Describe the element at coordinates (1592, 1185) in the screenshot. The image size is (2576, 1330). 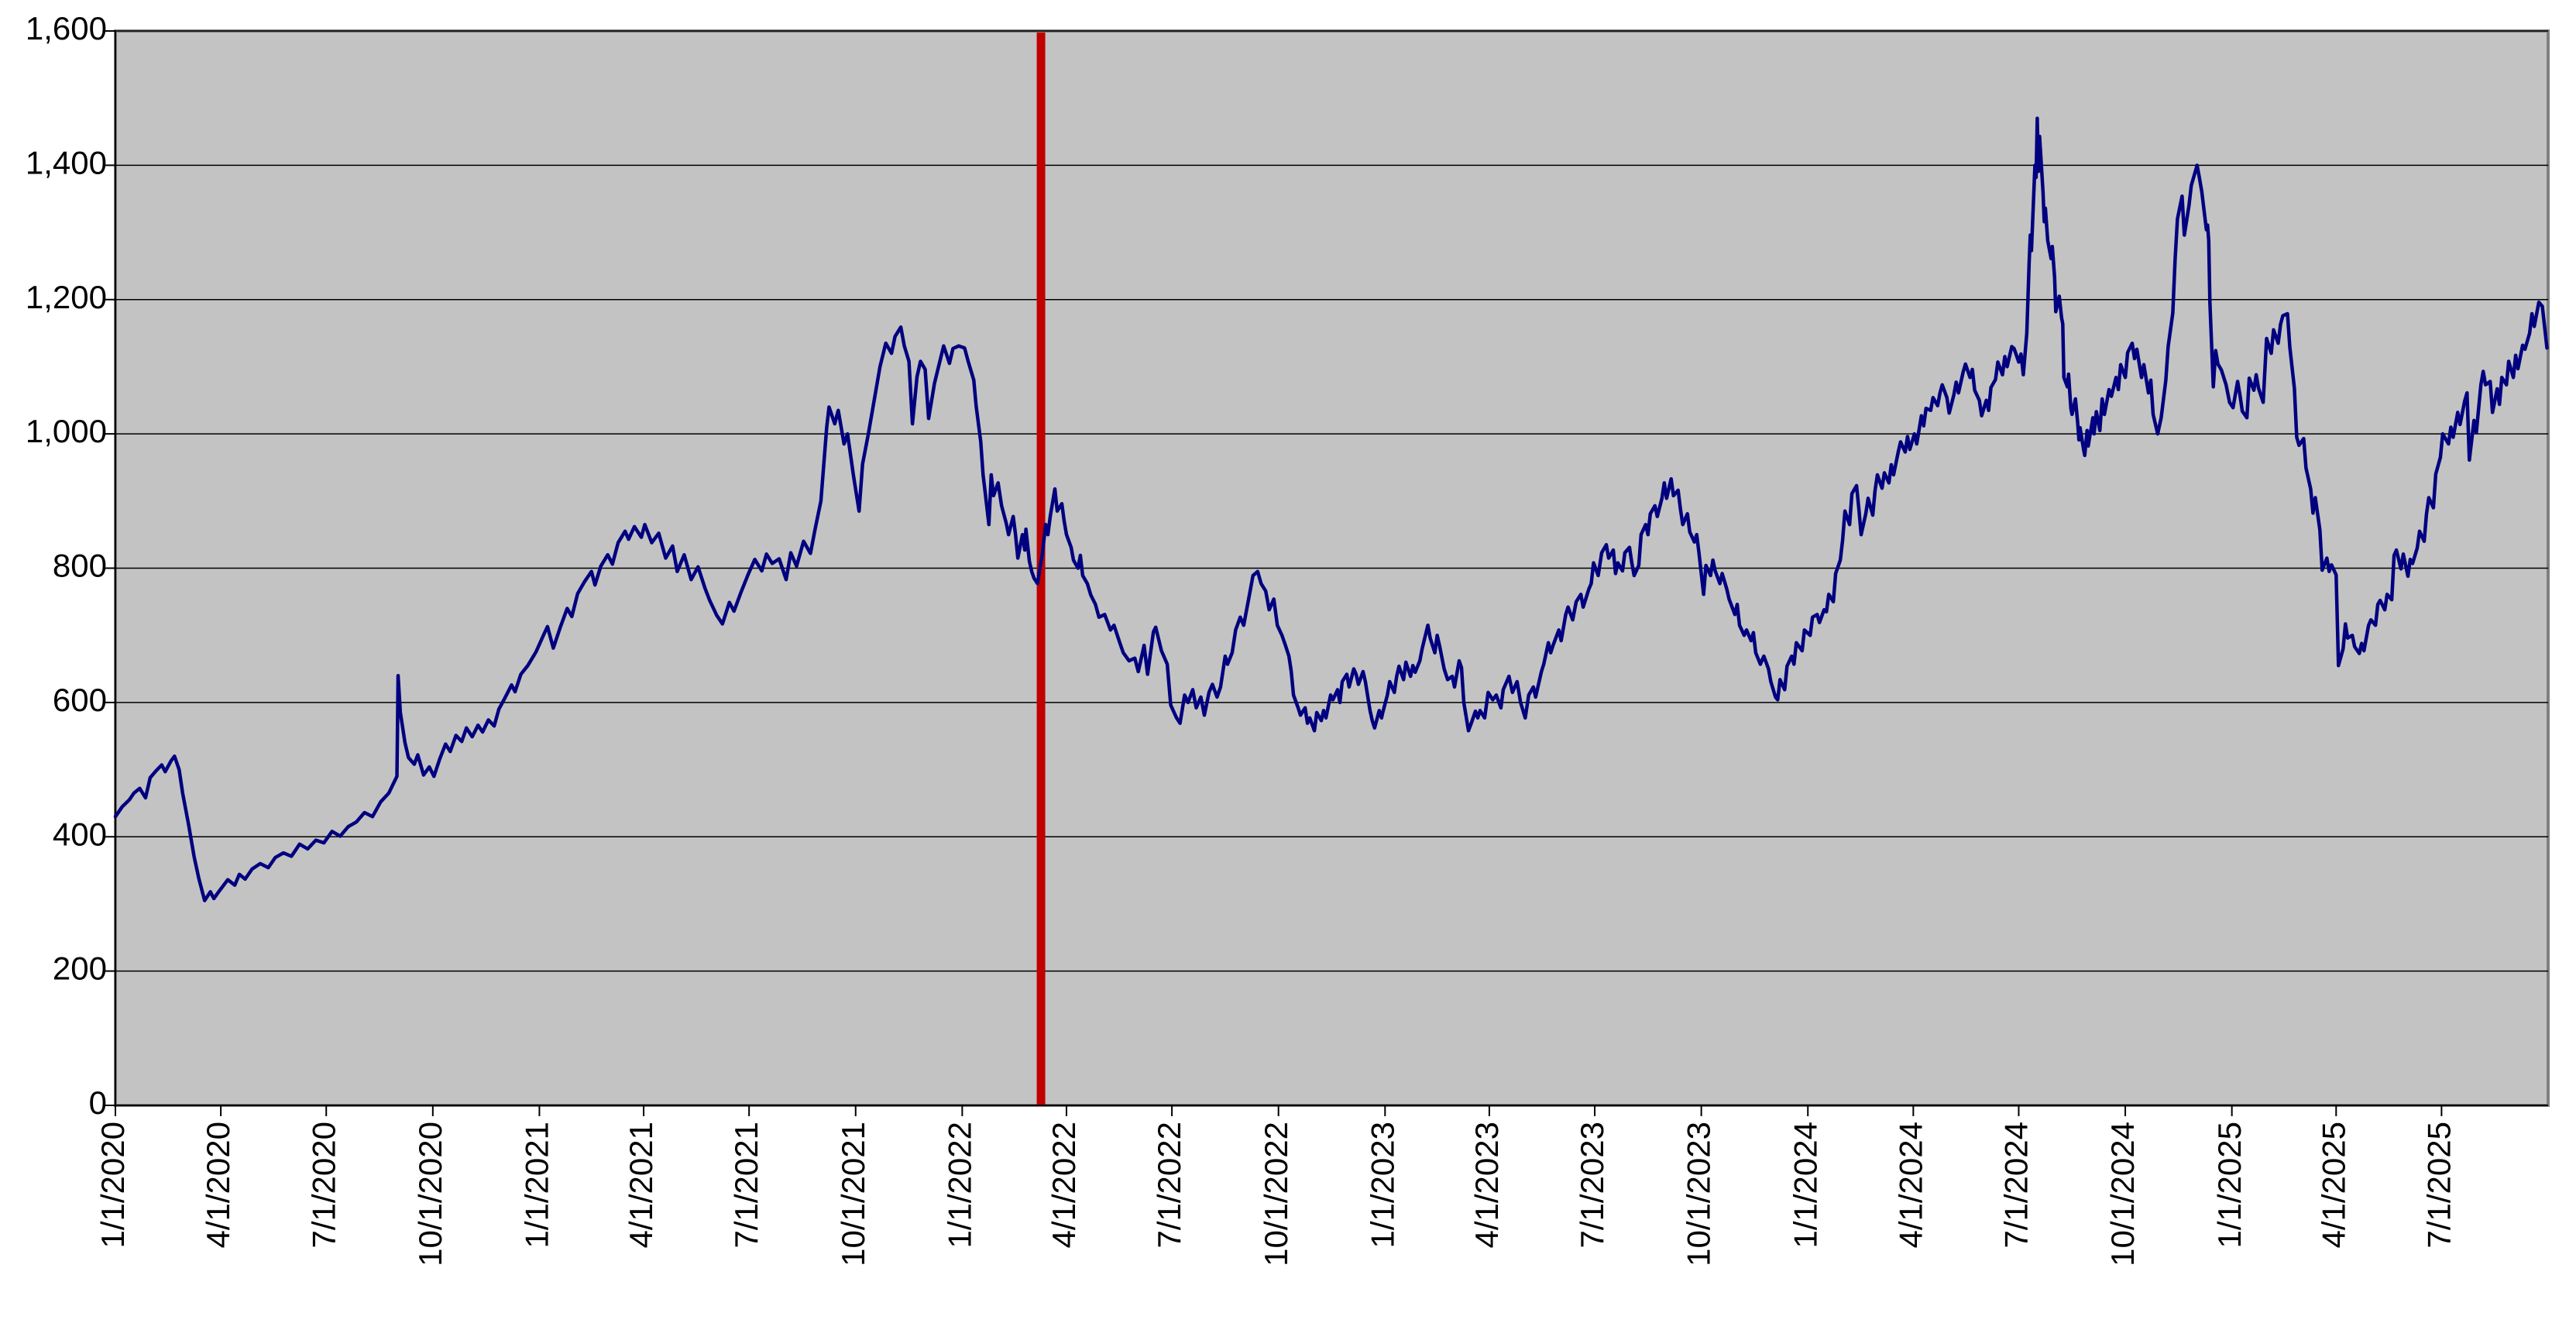
I see `x-axis-label: 7/1/2023` at that location.